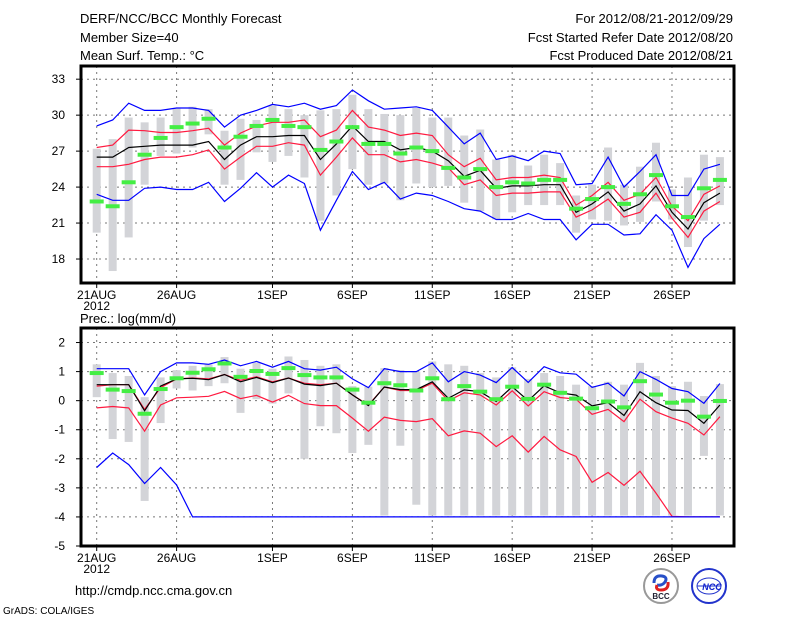 This screenshot has height=618, width=800. What do you see at coordinates (654, 18) in the screenshot?
I see `forecast-period: For 2012/08/21-2012/09/29` at bounding box center [654, 18].